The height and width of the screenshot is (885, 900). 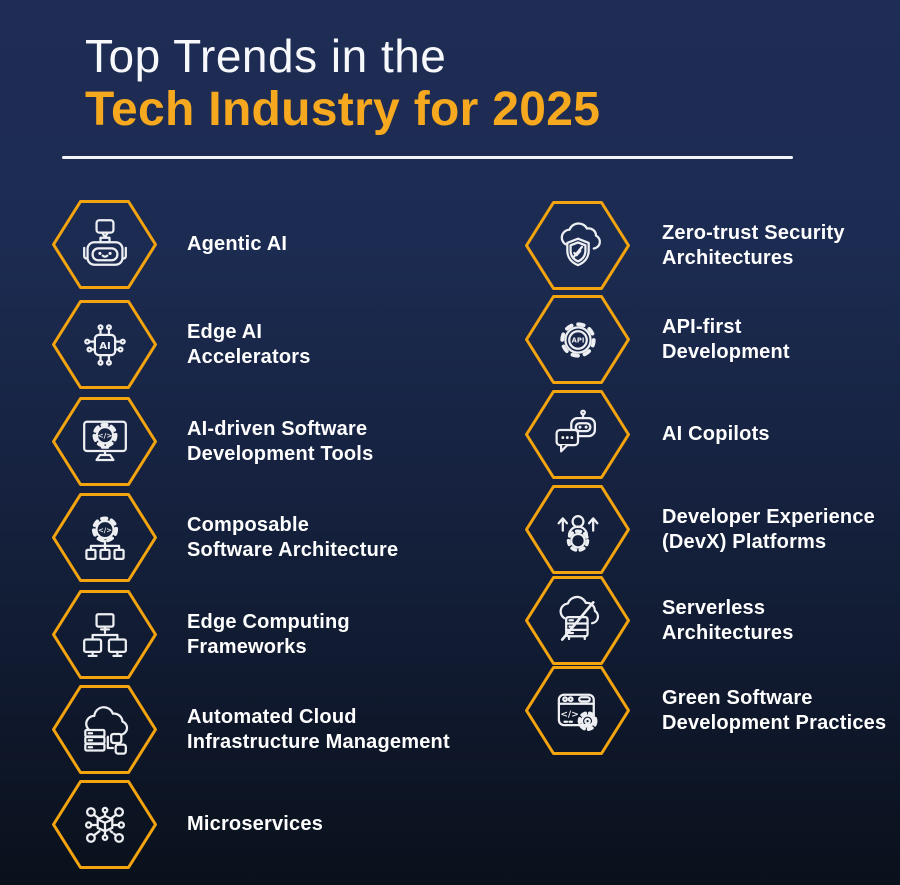 I want to click on trend-label: API-first Development, so click(x=726, y=339).